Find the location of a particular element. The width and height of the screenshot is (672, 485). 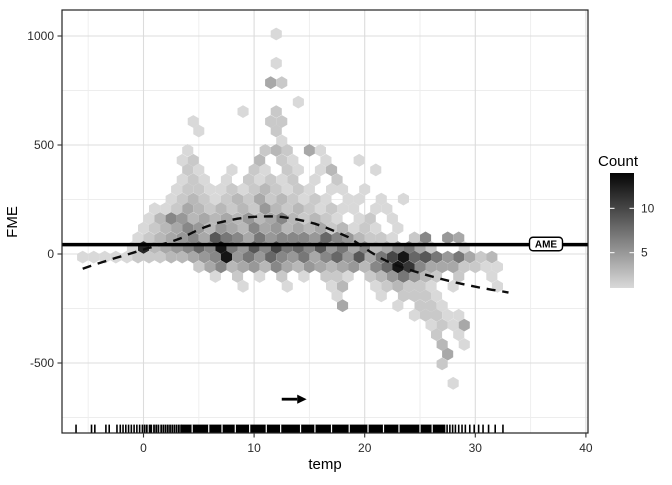

ame-label-box is located at coordinates (546, 244).